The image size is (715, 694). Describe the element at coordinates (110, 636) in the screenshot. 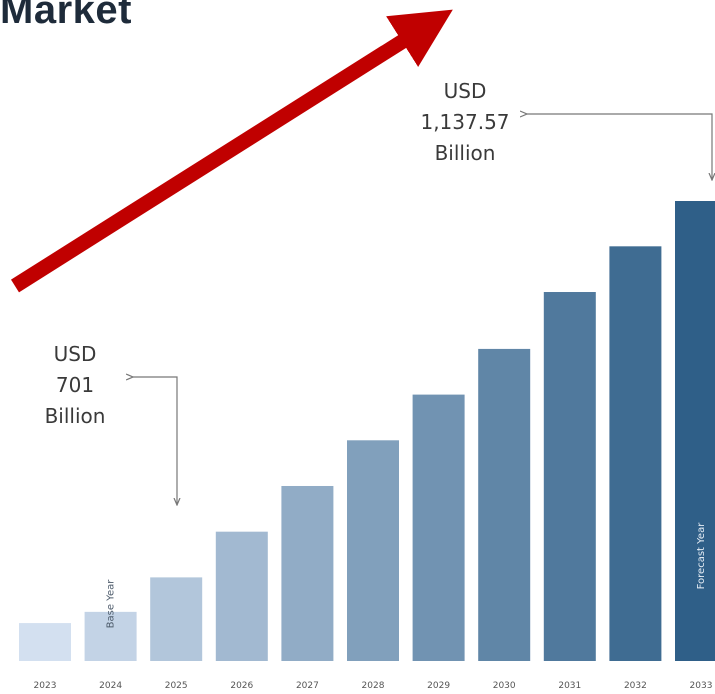

I see `bar-2024` at that location.